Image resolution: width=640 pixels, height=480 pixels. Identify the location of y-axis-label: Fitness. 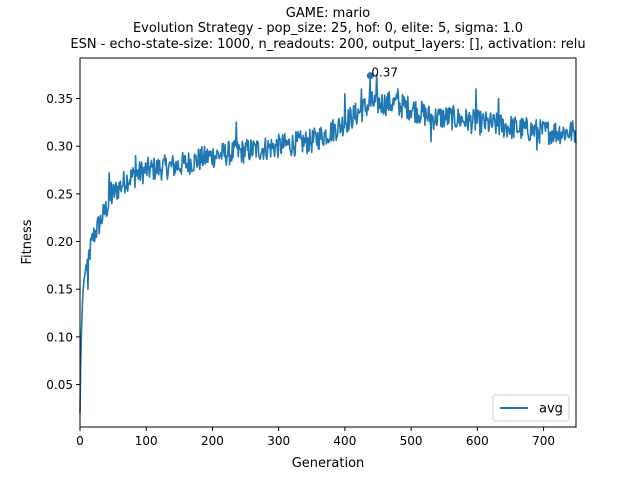
(27, 241).